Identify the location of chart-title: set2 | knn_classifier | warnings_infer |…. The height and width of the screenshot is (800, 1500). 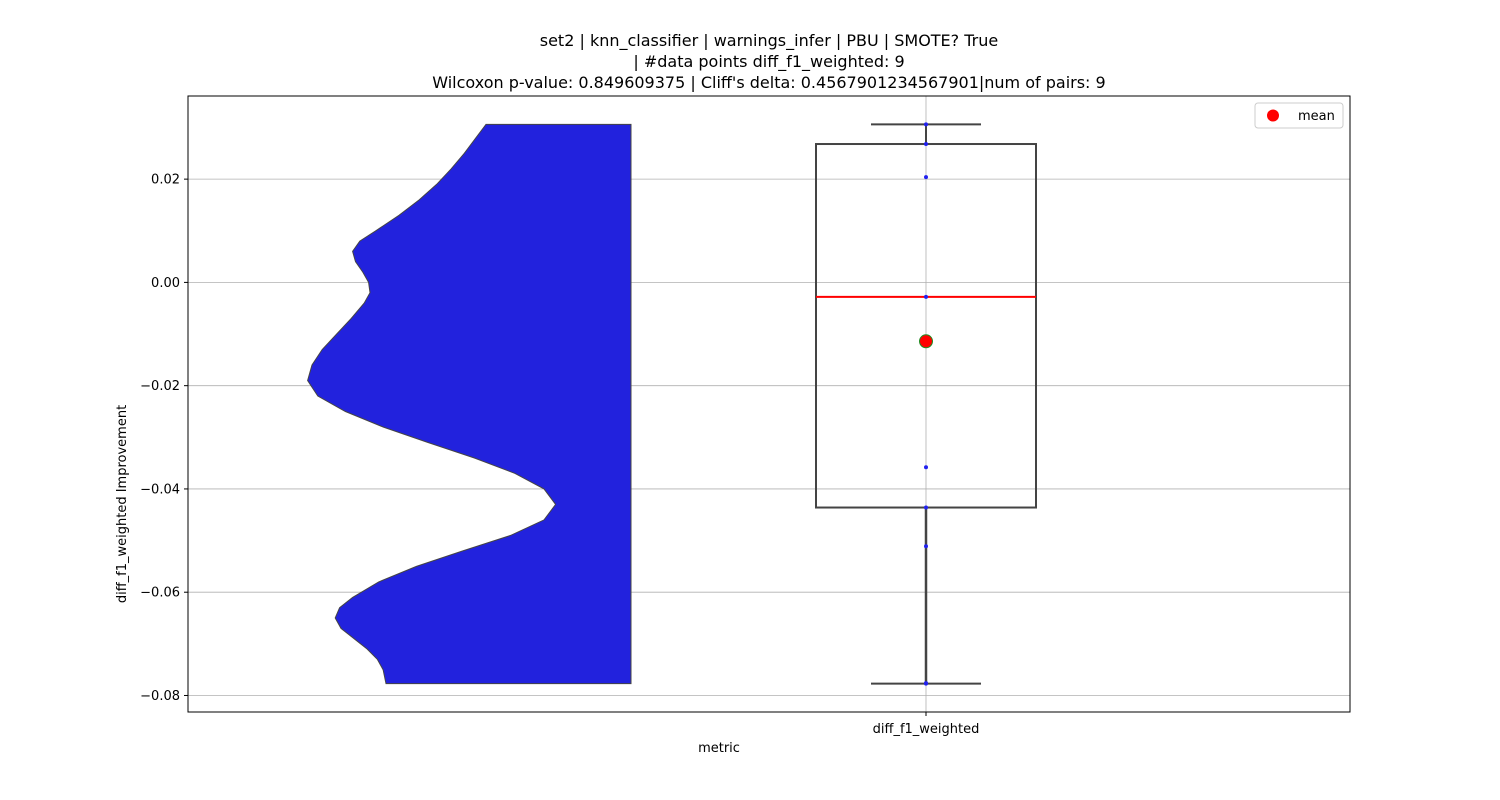
(769, 61).